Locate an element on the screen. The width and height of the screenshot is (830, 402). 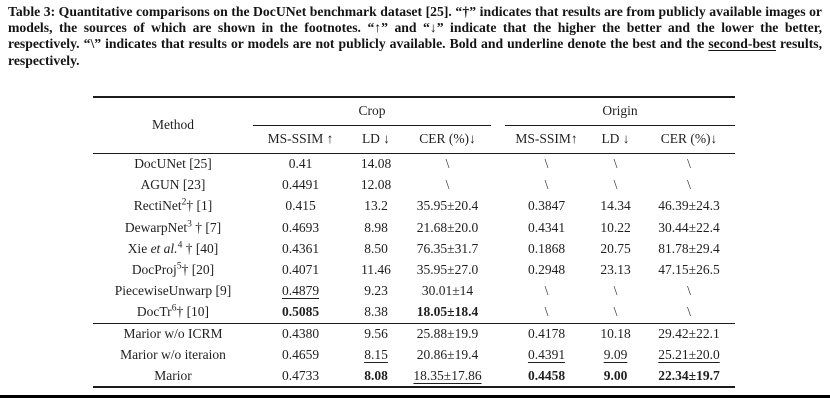
value-cell: 0.4341 is located at coordinates (546, 227).